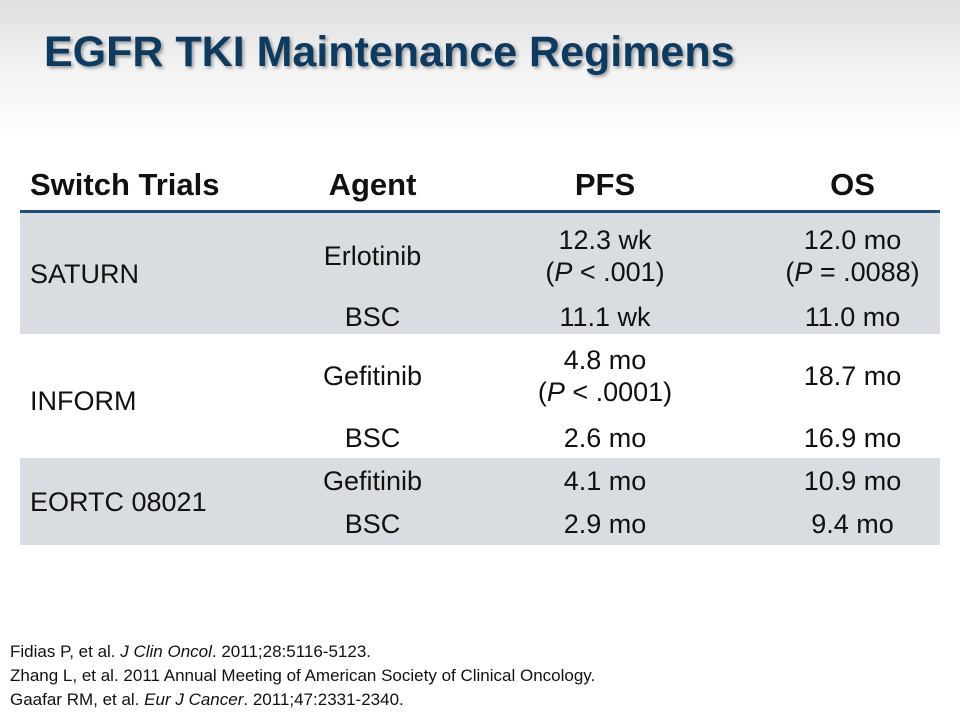 The height and width of the screenshot is (720, 960). I want to click on table-row: BSC 2.6 mo 16.9 mo, so click(480, 438).